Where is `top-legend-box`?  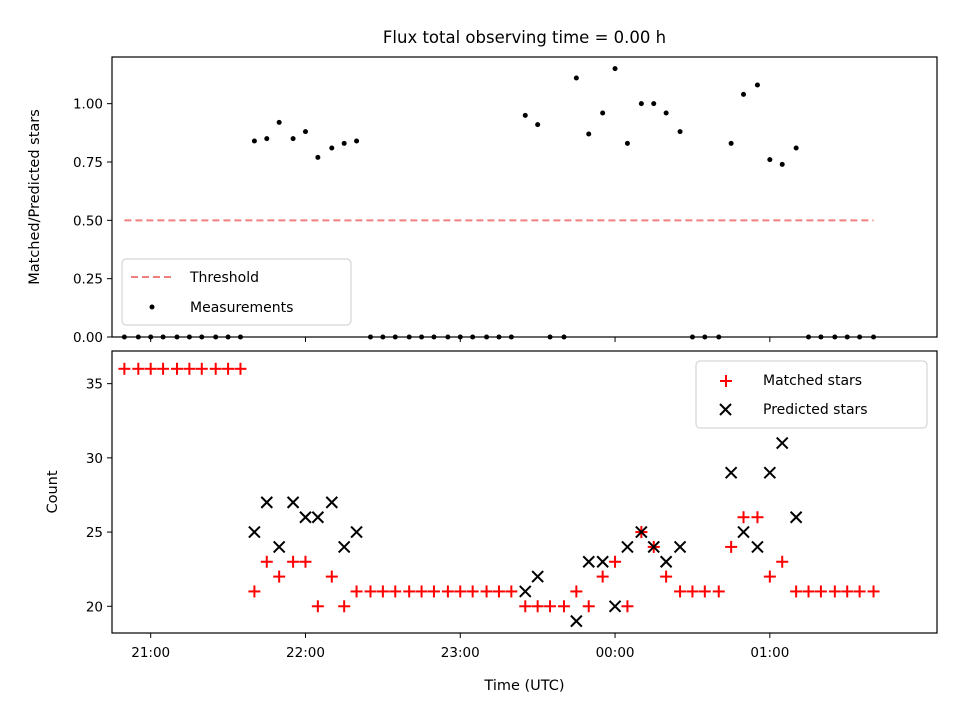
top-legend-box is located at coordinates (236, 292).